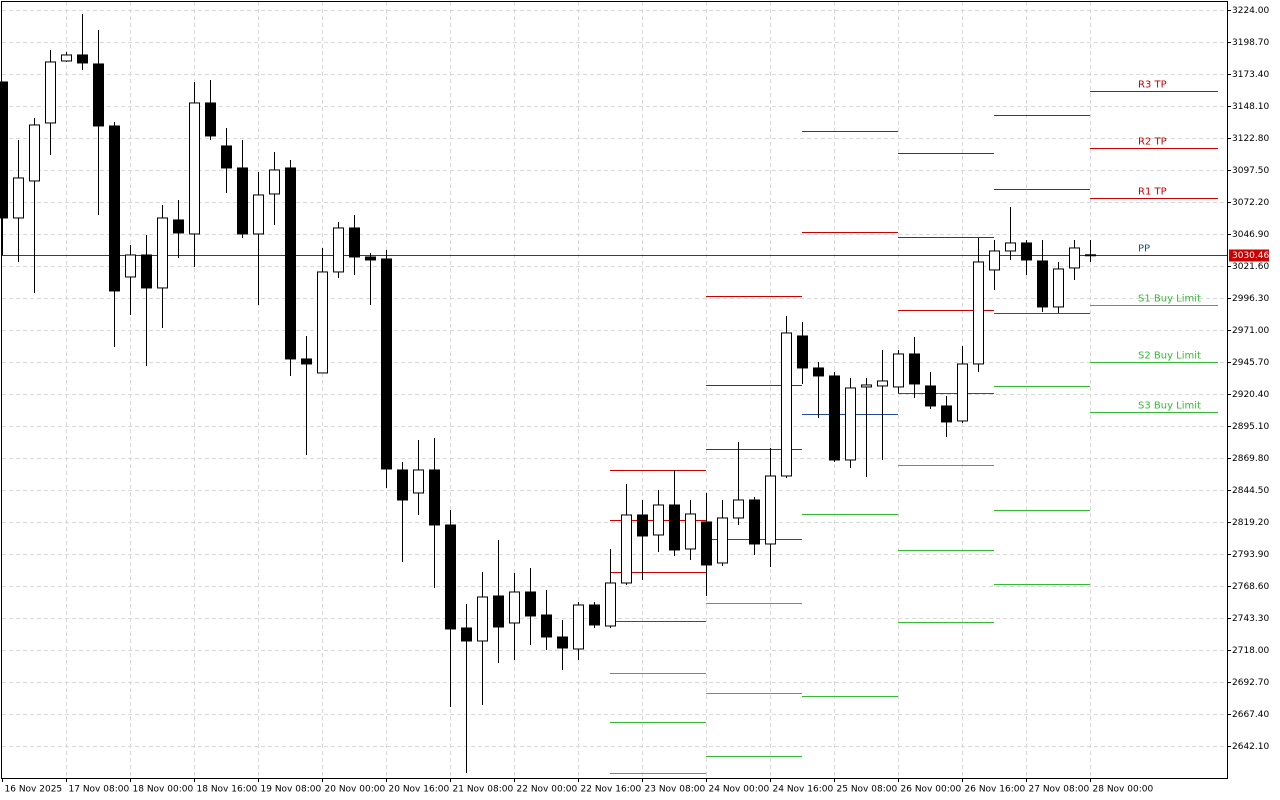  I want to click on x-tick-label: 20 Nov 00:00, so click(355, 790).